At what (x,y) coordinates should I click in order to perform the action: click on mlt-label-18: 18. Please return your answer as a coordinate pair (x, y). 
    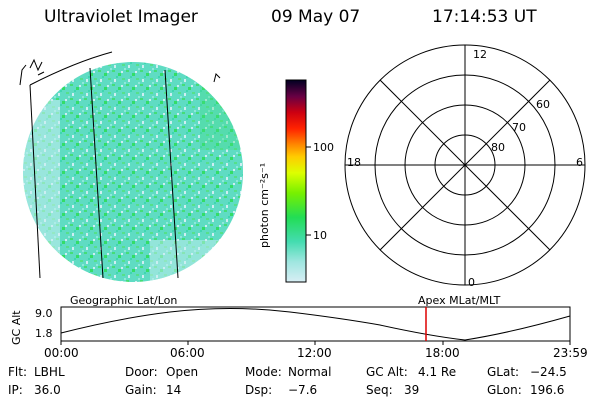
    Looking at the image, I should click on (354, 162).